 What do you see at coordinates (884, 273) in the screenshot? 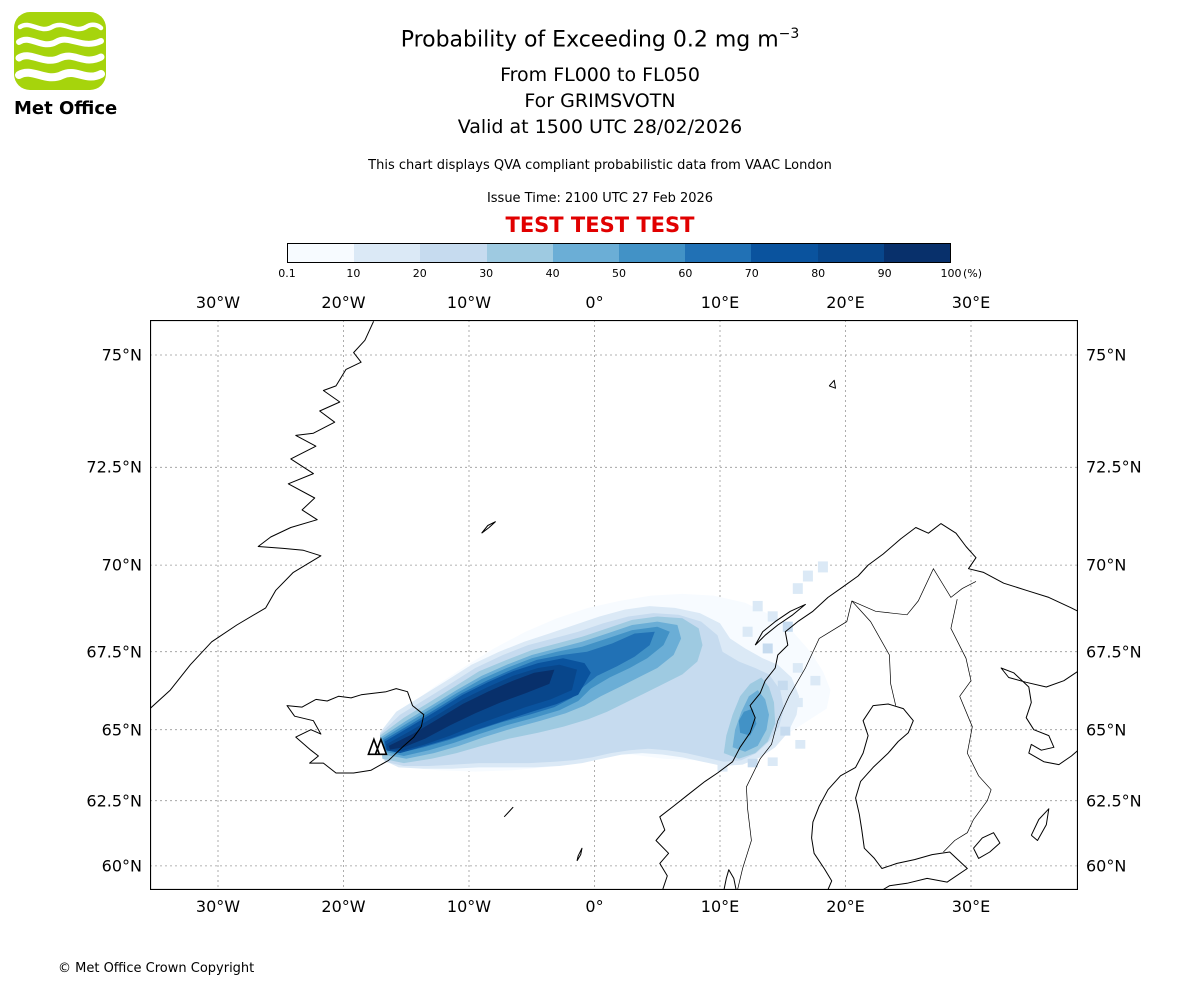
I see `colorbar-tick-label: 90` at bounding box center [884, 273].